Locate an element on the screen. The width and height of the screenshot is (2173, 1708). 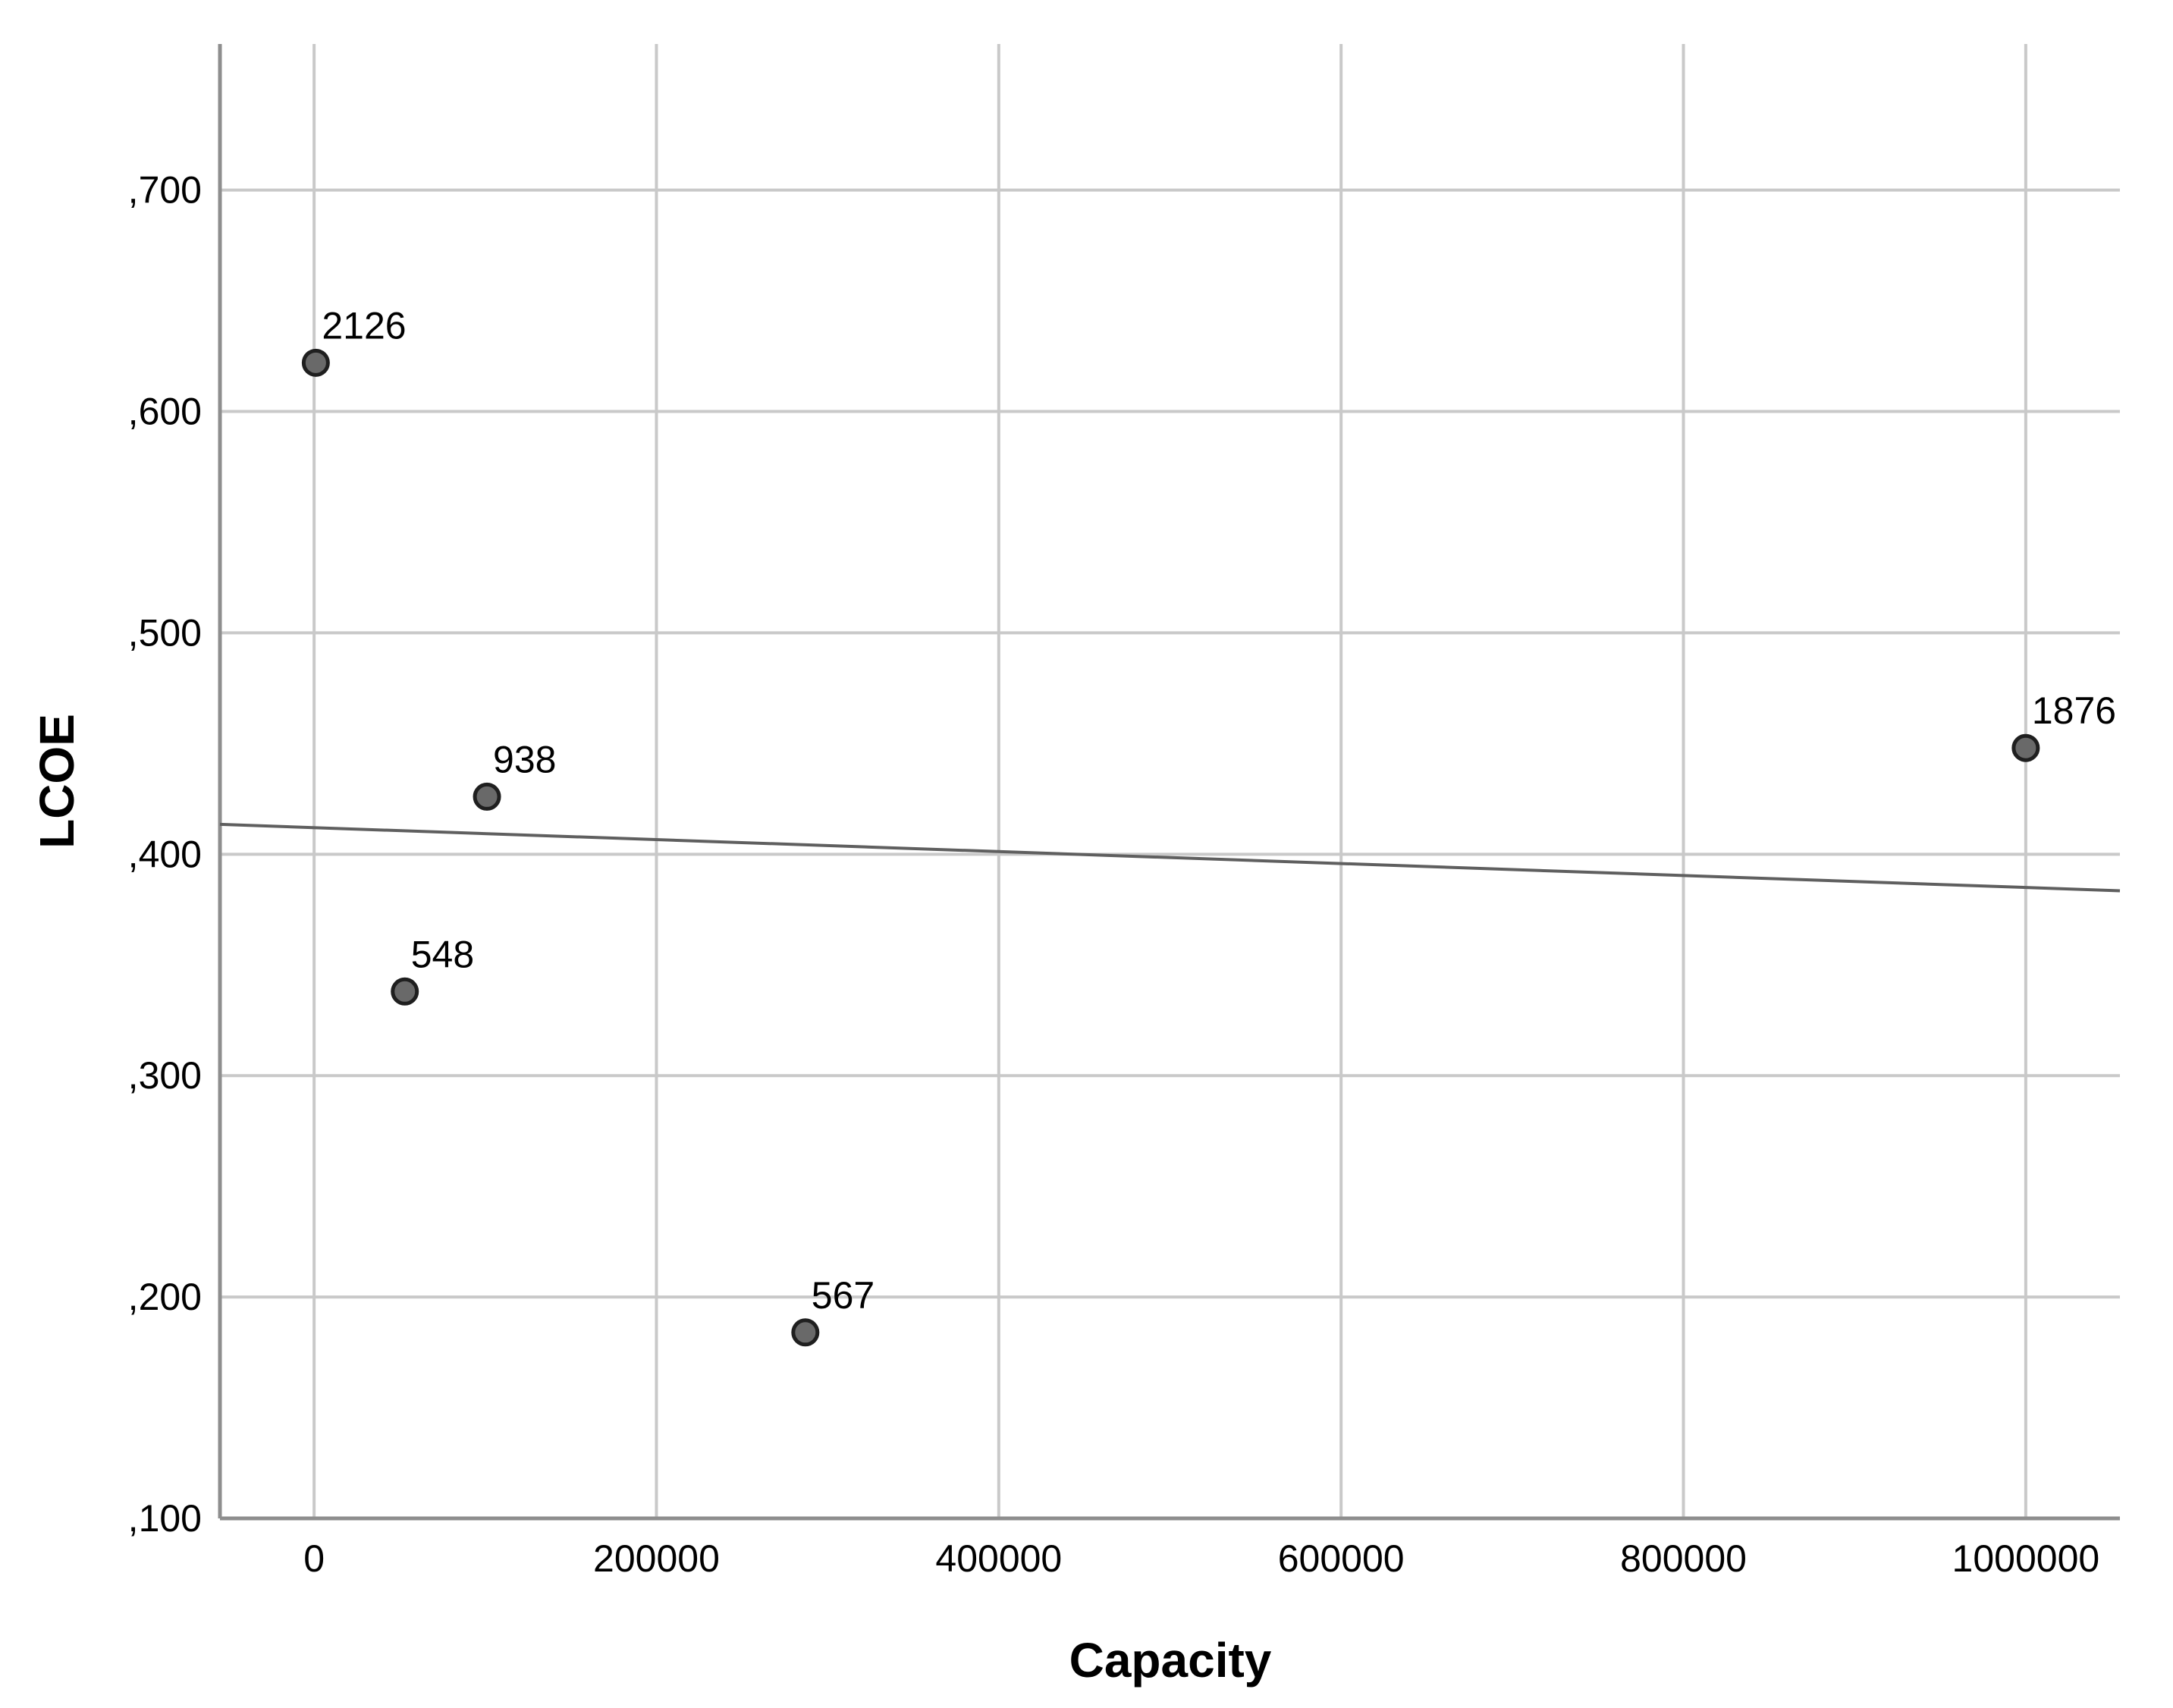
point-label: 1876 is located at coordinates (2074, 710).